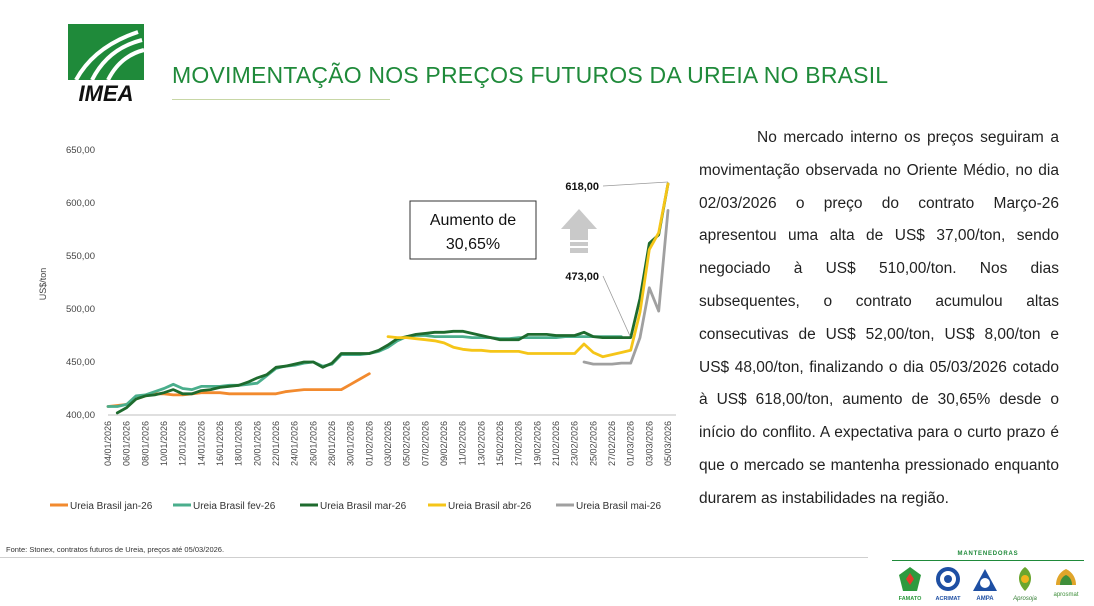 This screenshot has height=606, width=1094. What do you see at coordinates (80, 309) in the screenshot?
I see `y-tick-label: 500,00` at bounding box center [80, 309].